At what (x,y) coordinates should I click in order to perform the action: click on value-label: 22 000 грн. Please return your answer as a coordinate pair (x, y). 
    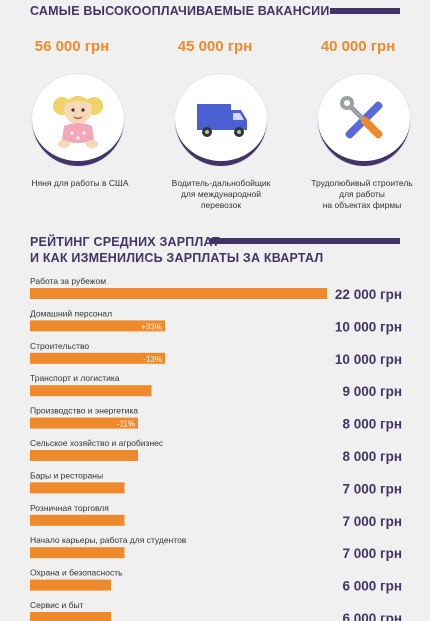
    Looking at the image, I should click on (368, 294).